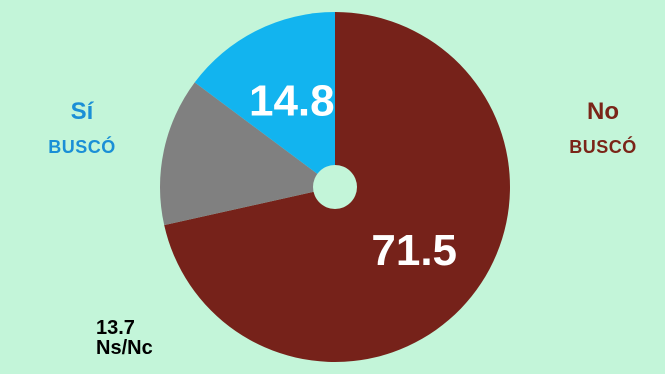 Image resolution: width=665 pixels, height=374 pixels. Describe the element at coordinates (414, 250) in the screenshot. I see `pie-slice-label-0: 71.5` at that location.